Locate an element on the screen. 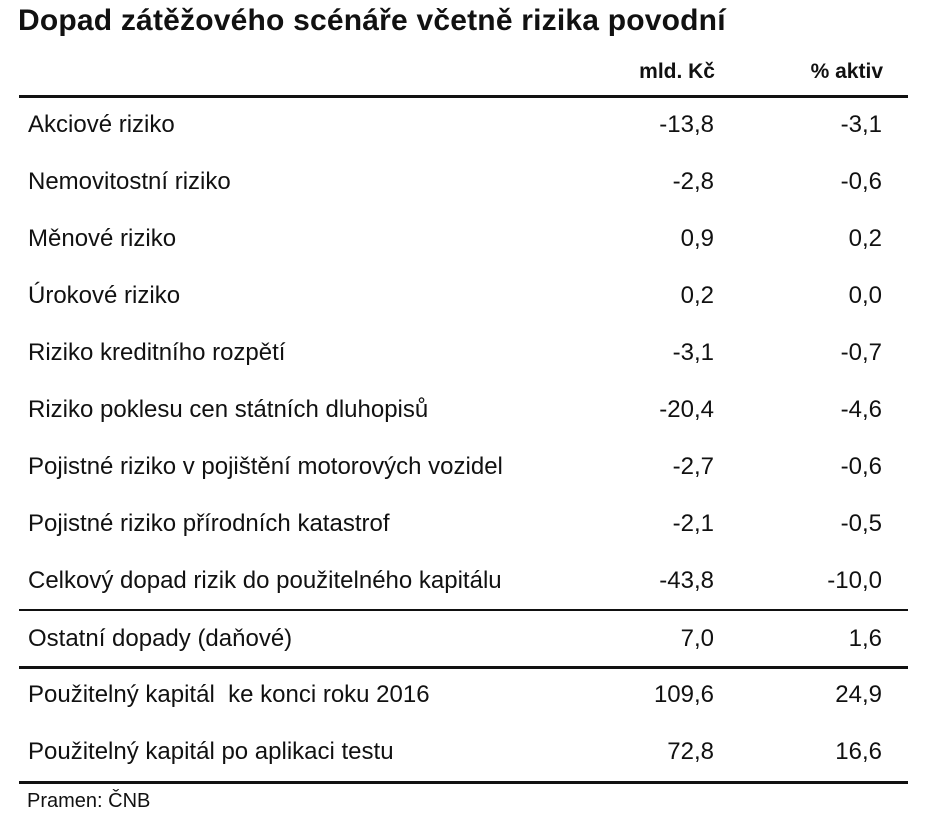 The image size is (951, 823). row-value-pct: 0,2 is located at coordinates (865, 238).